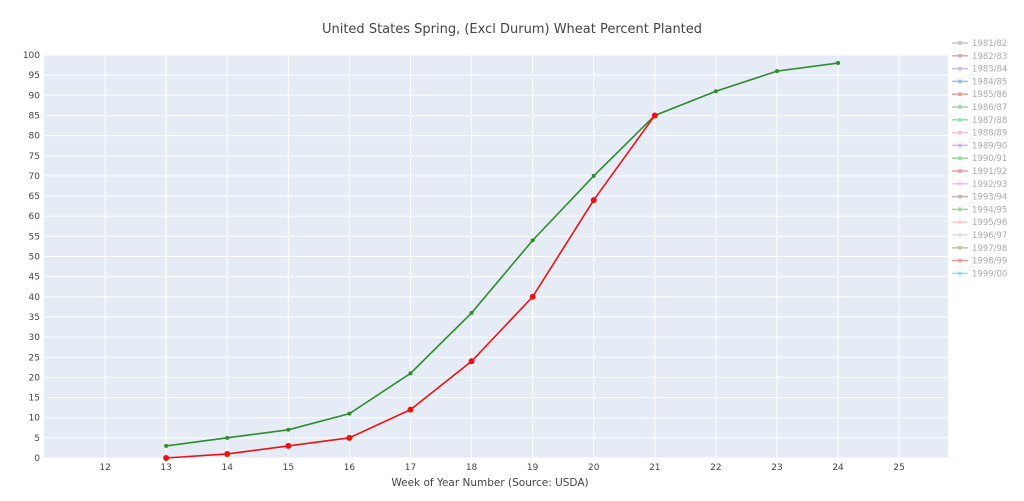 Image resolution: width=1024 pixels, height=501 pixels. Describe the element at coordinates (35, 96) in the screenshot. I see `y-tick-label: 90` at that location.